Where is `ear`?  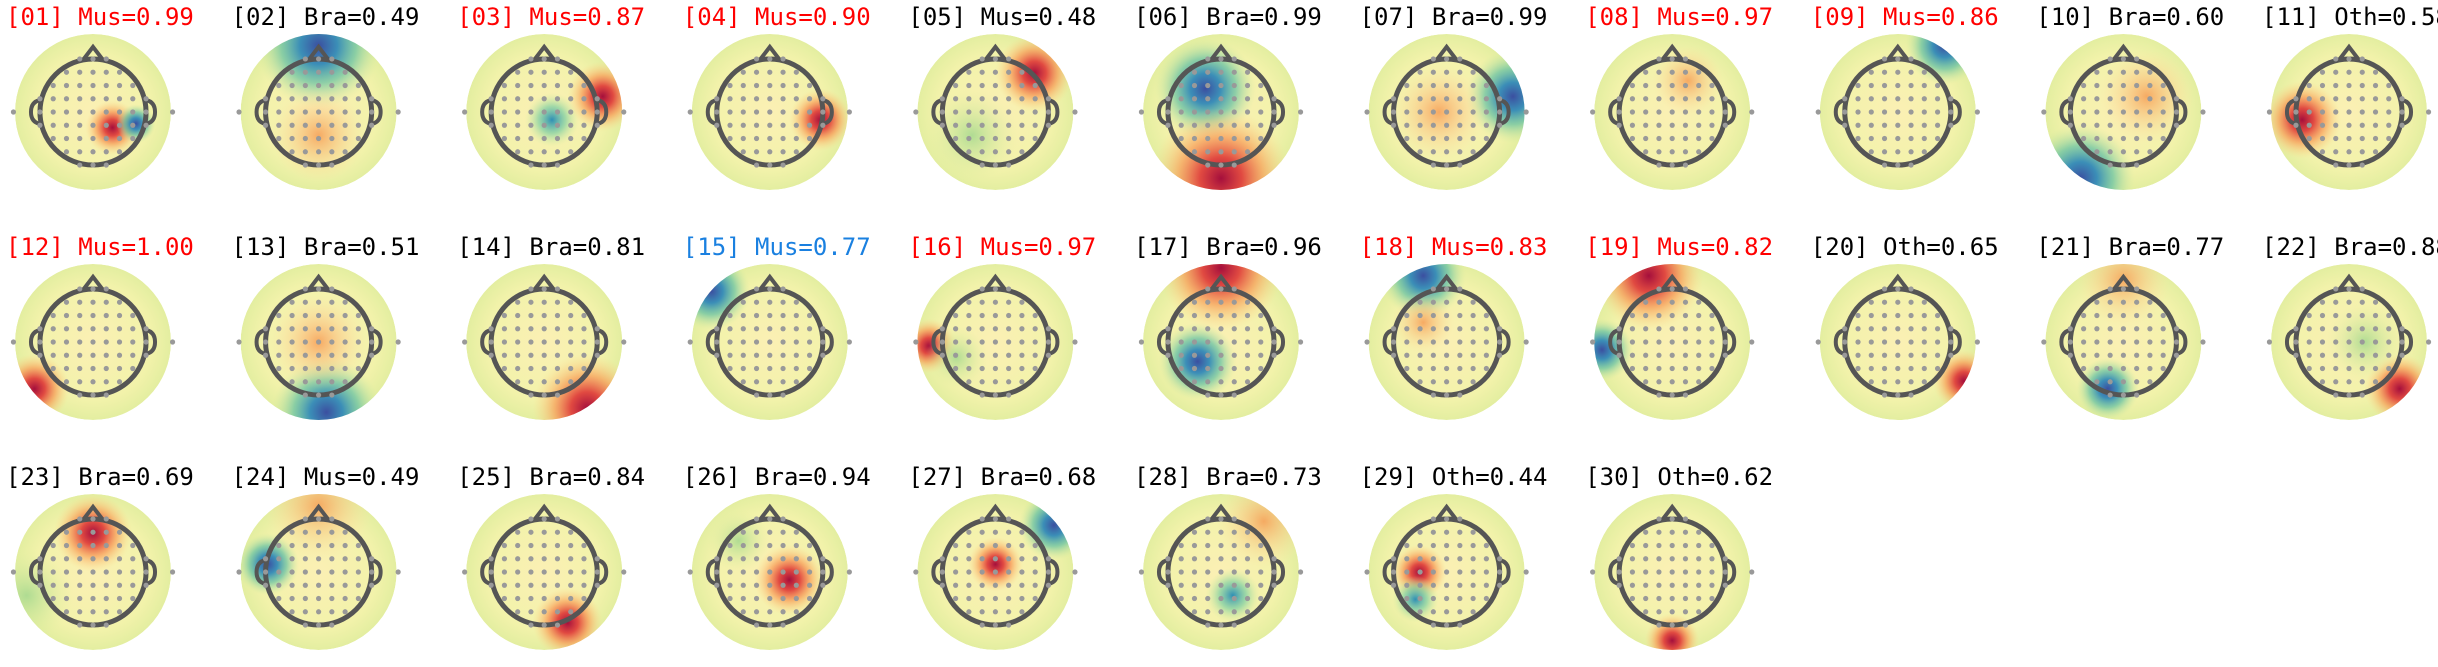 ear is located at coordinates (1730, 342).